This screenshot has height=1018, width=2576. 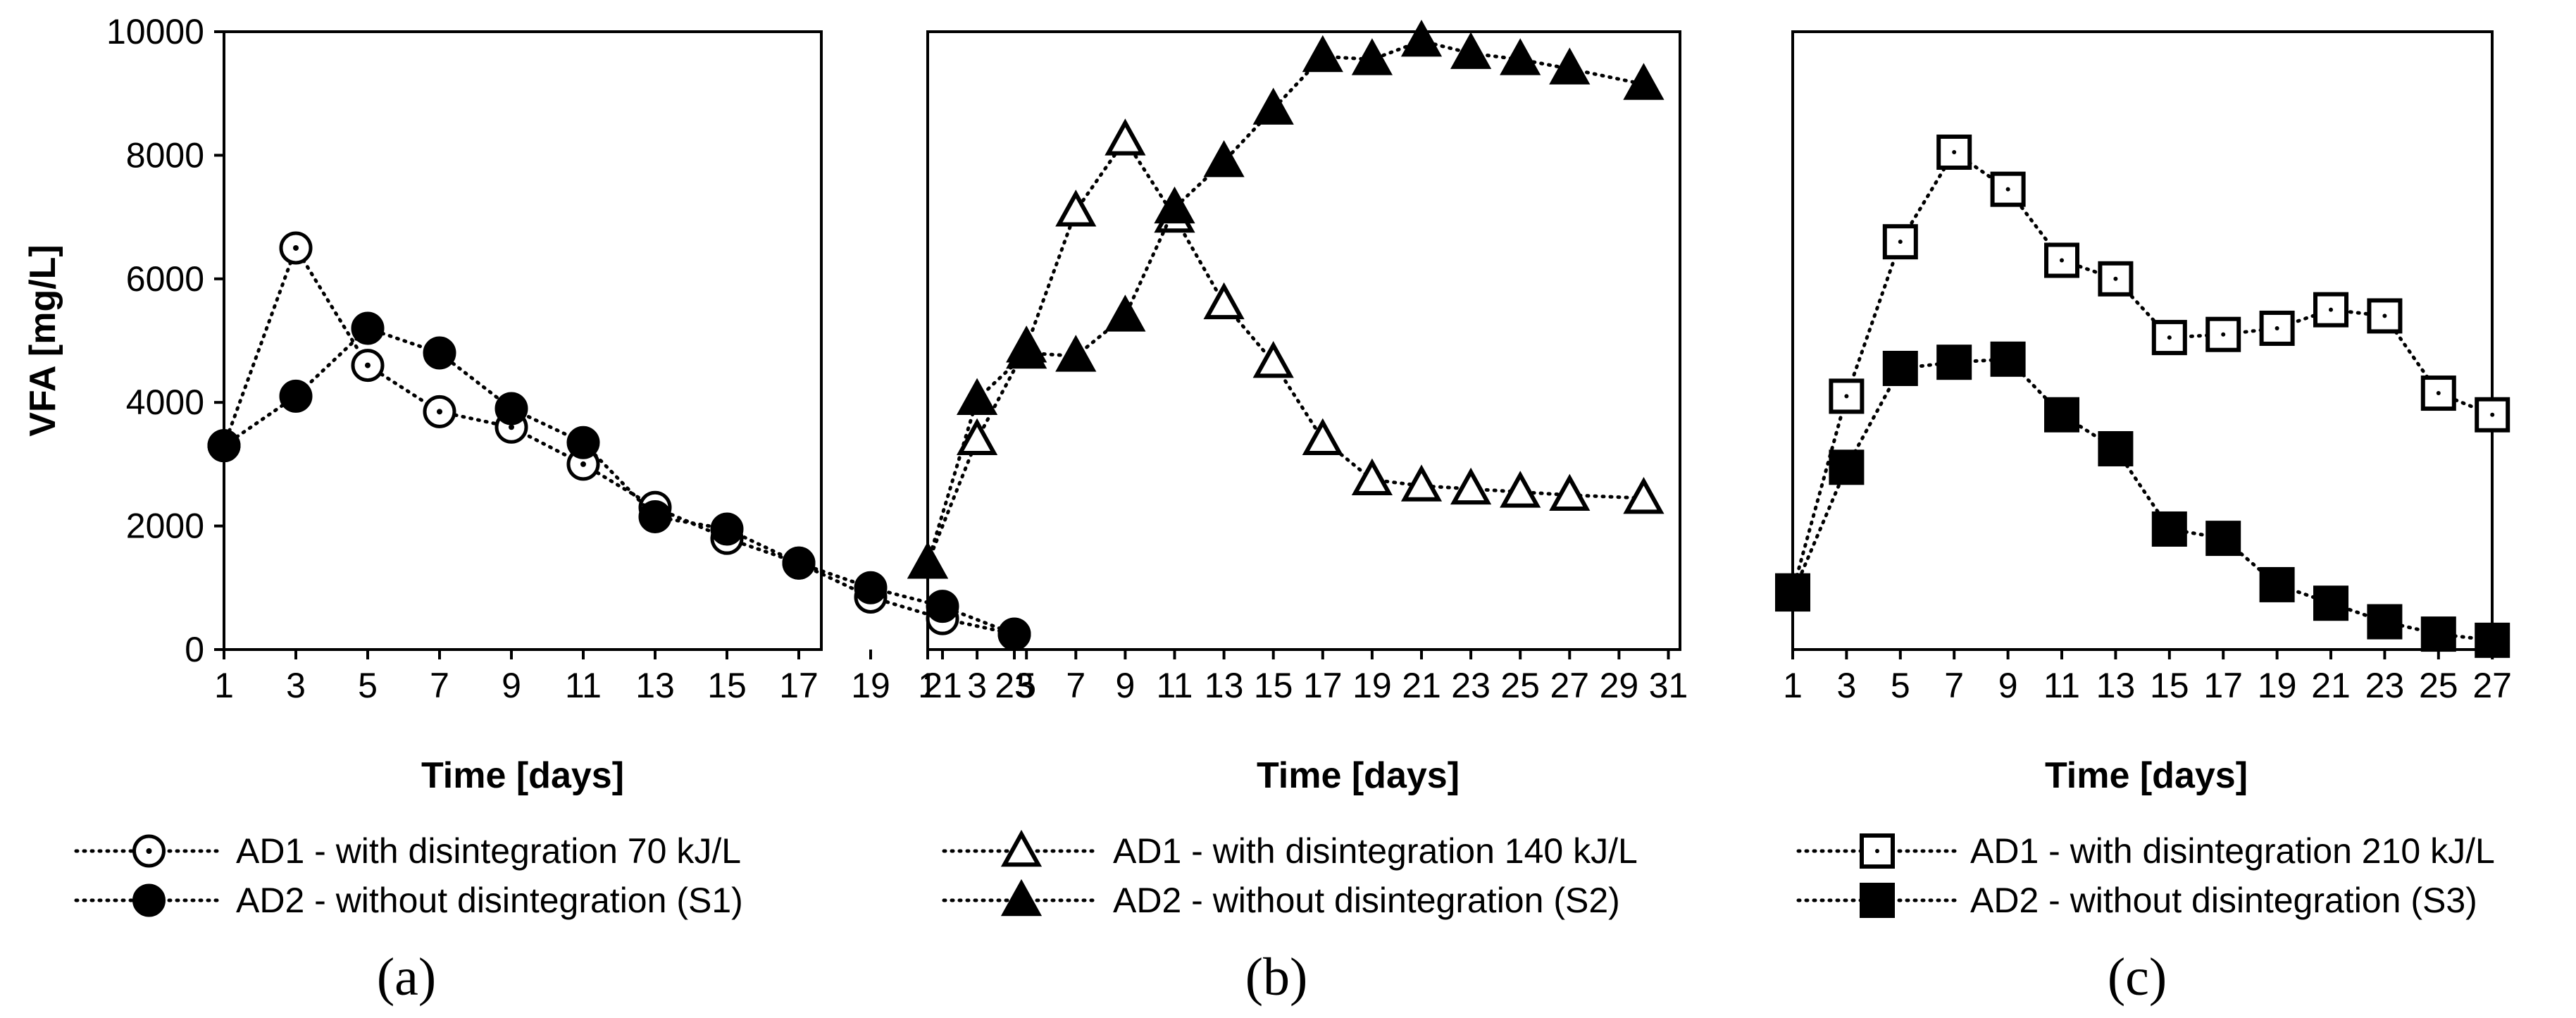 I want to click on x-tick-label: 21, so click(x=942, y=686).